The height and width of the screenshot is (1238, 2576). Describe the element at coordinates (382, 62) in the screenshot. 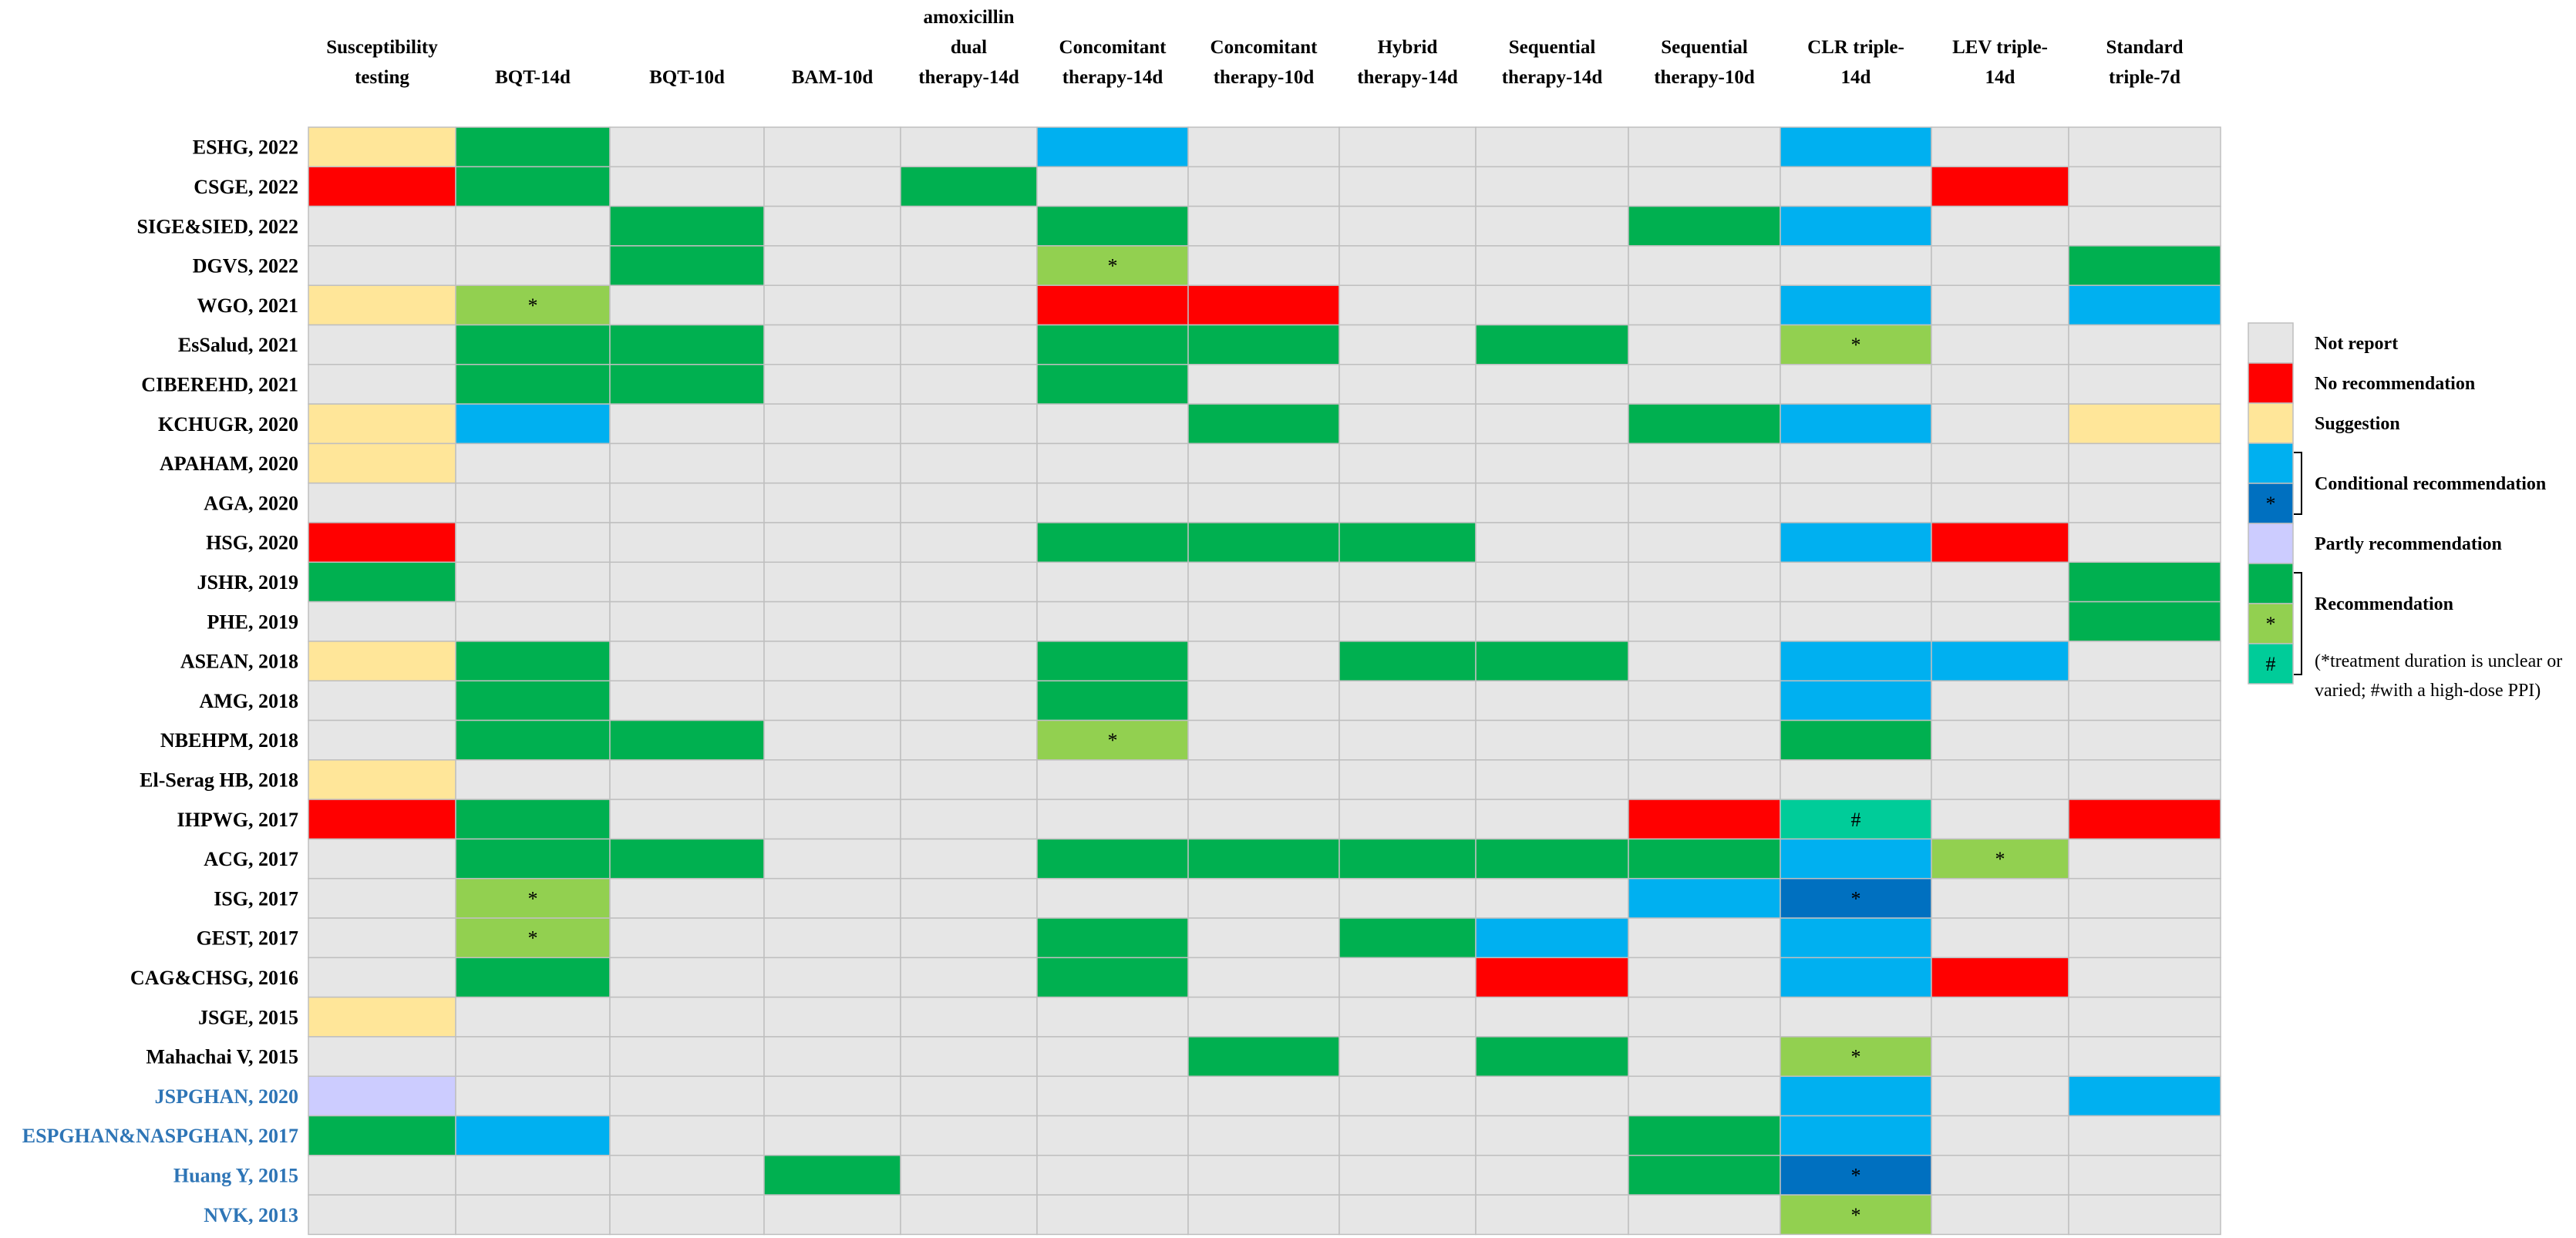

I see `column-header: Susceptibility testing` at that location.